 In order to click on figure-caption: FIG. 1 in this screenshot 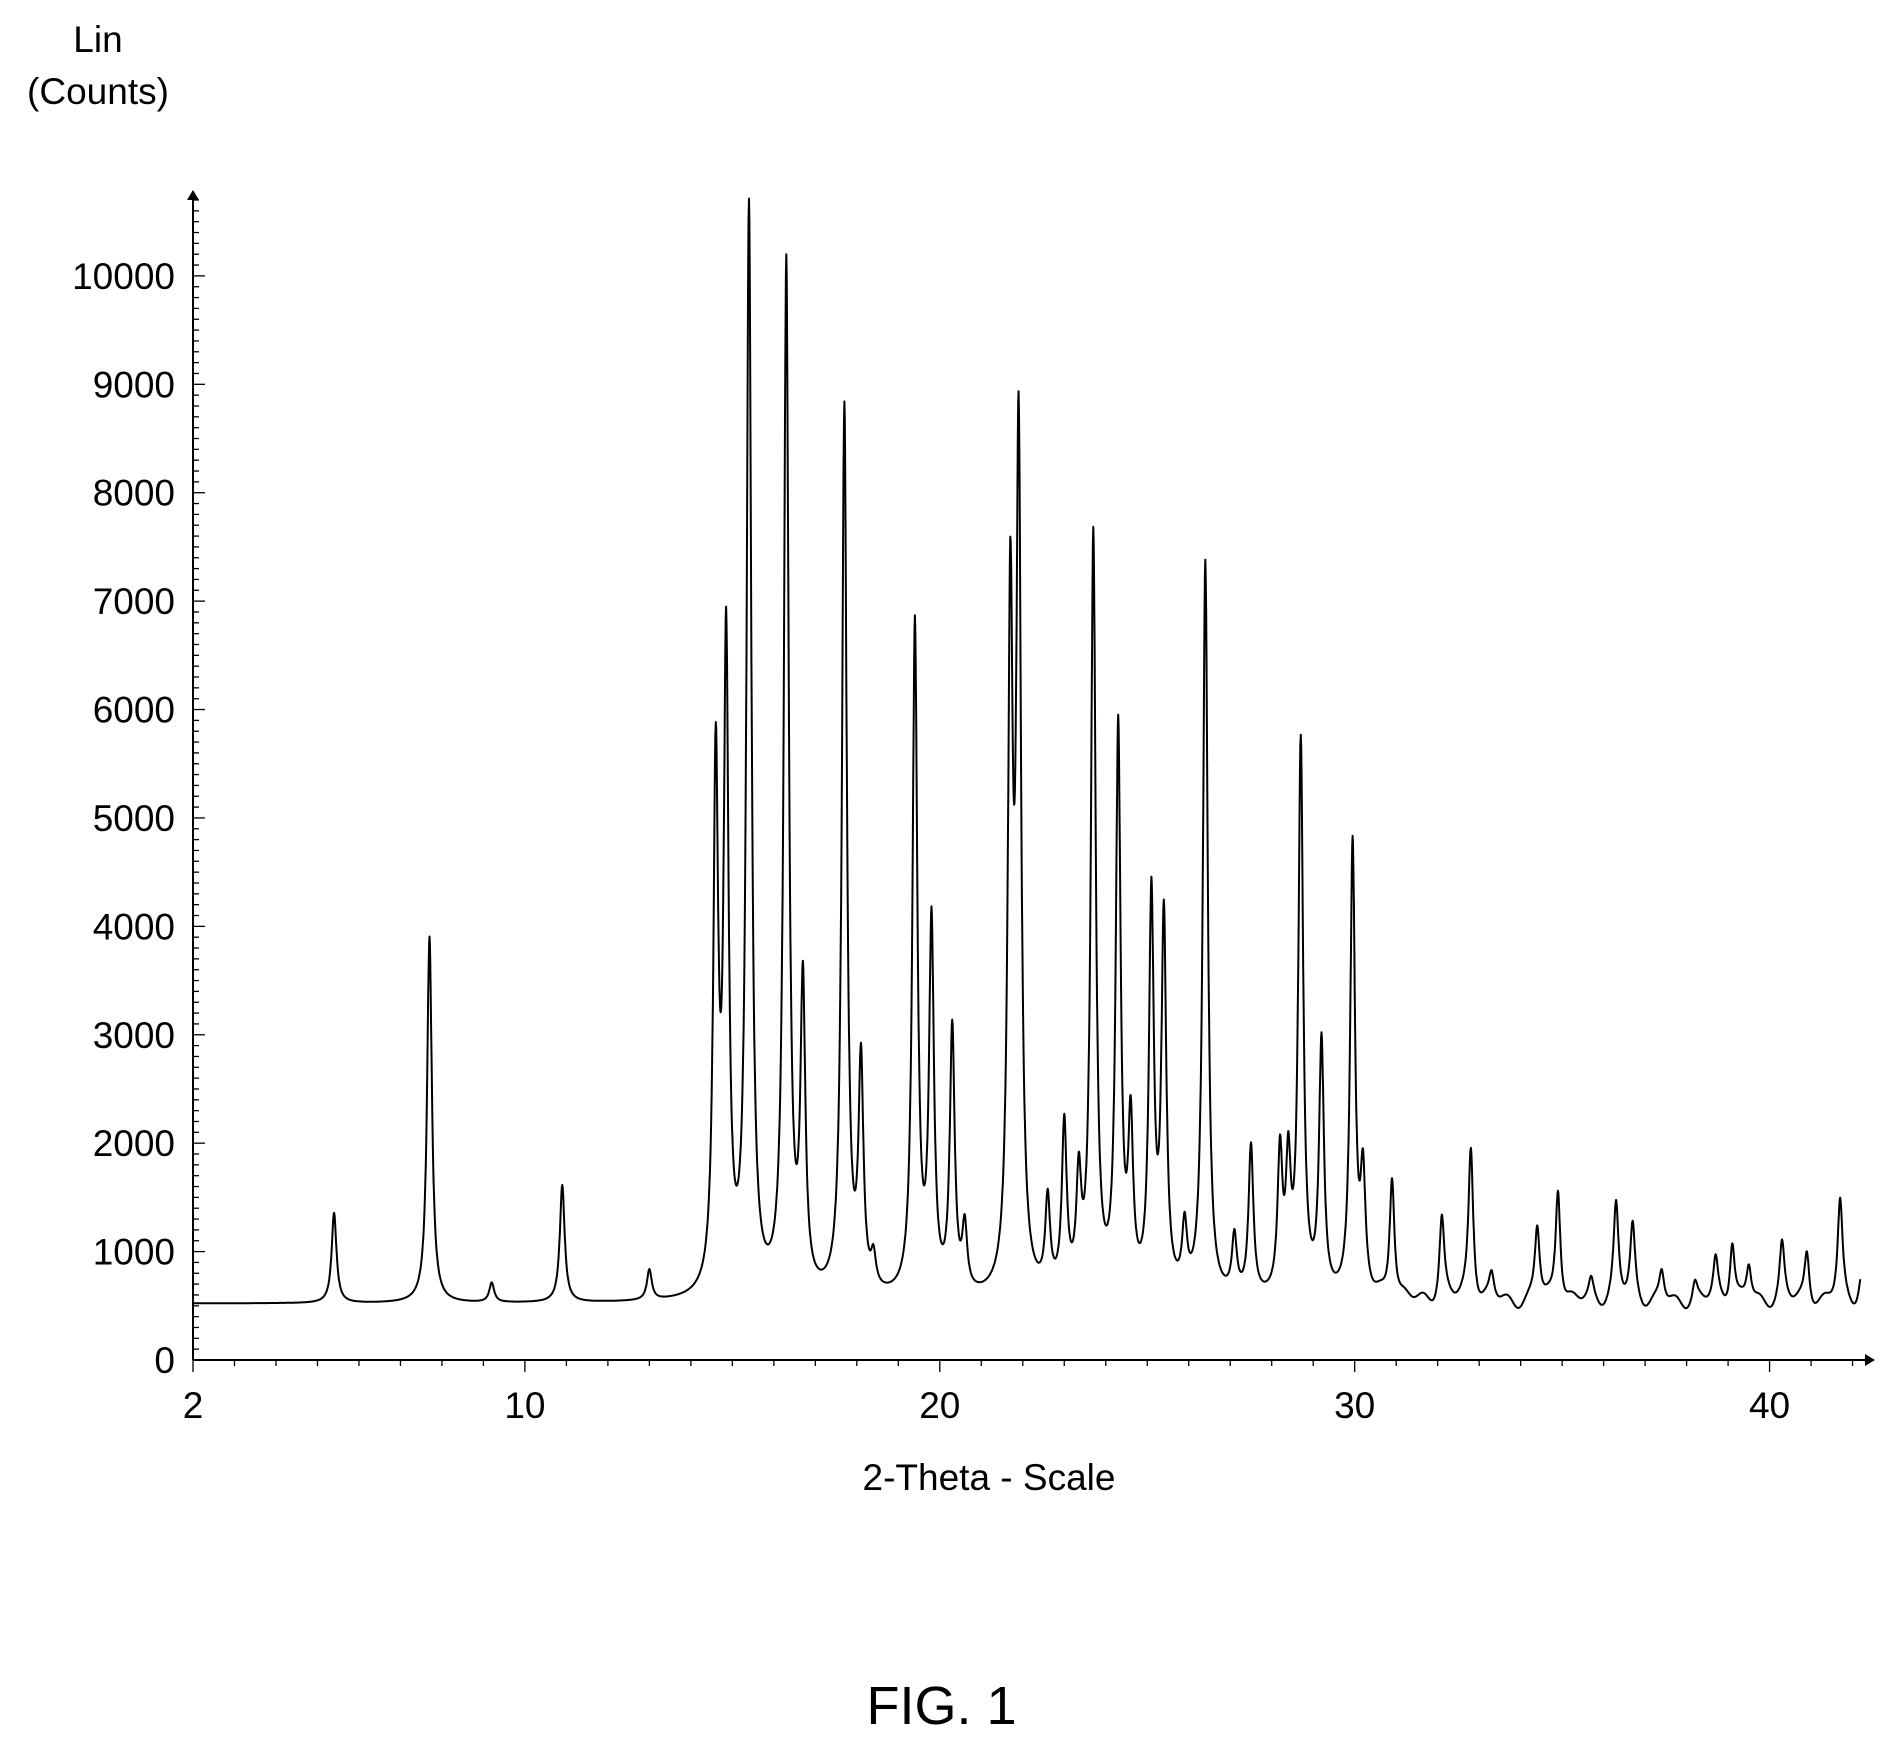, I will do `click(941, 1706)`.